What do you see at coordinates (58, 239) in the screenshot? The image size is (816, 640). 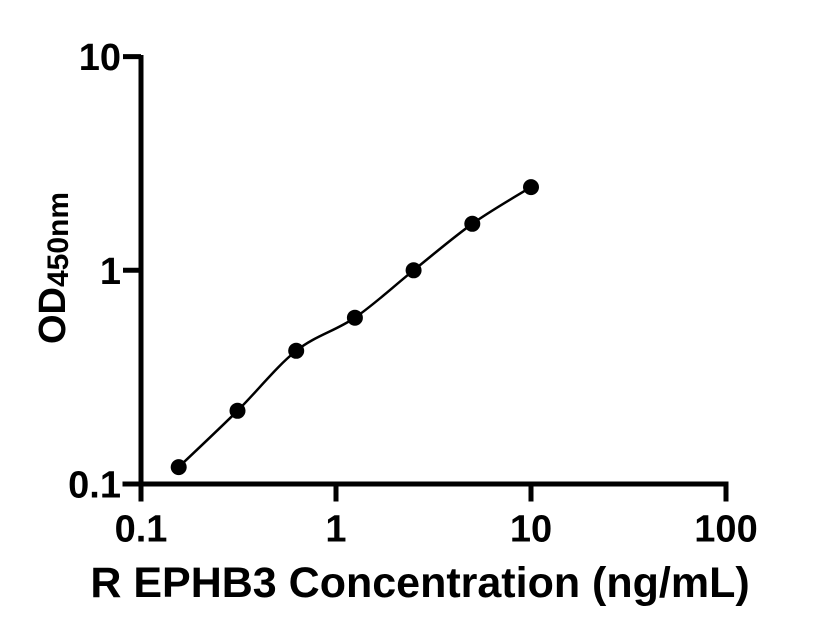 I see `y-axis-title-subscript: 450nm` at bounding box center [58, 239].